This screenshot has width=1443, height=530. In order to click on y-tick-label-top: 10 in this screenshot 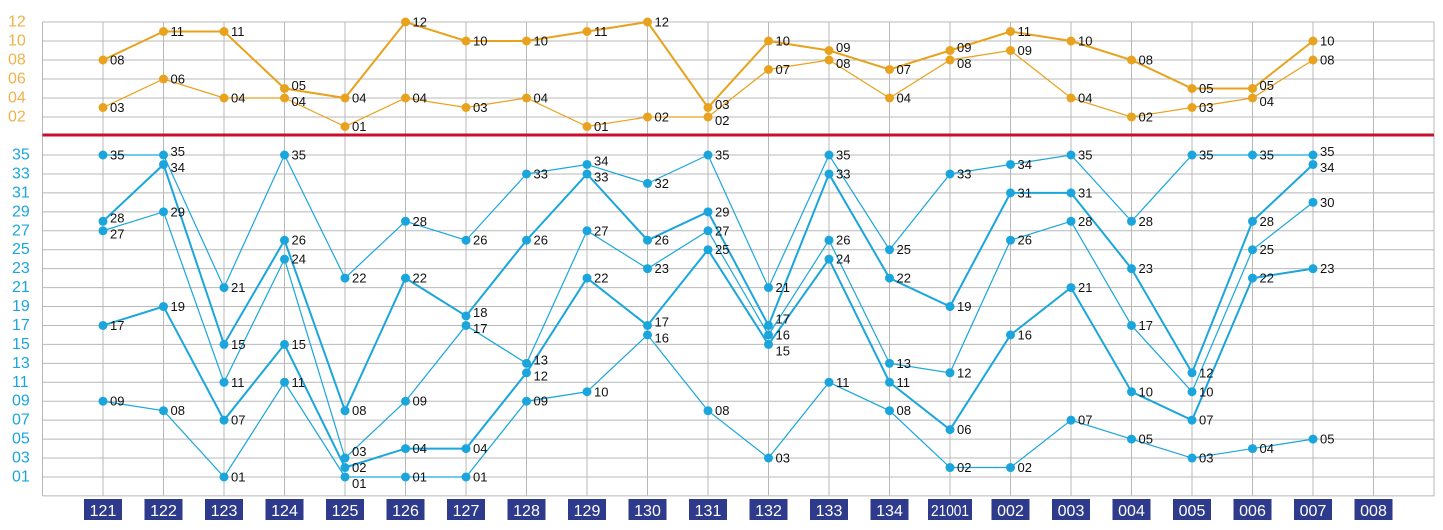, I will do `click(17, 41)`.